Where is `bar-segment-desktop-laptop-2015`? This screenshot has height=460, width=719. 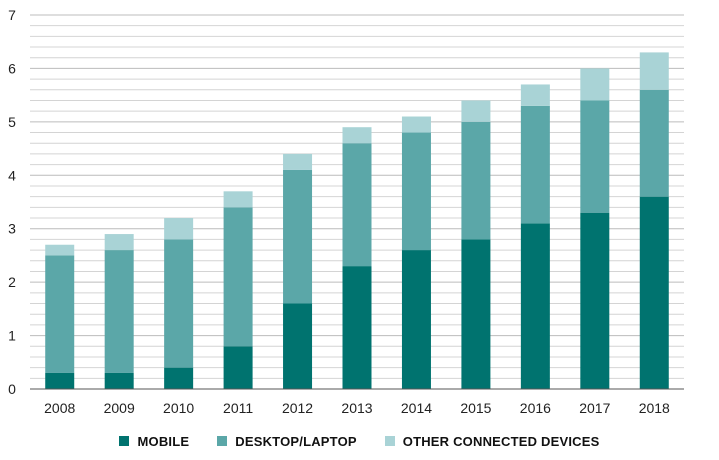
bar-segment-desktop-laptop-2015 is located at coordinates (476, 180).